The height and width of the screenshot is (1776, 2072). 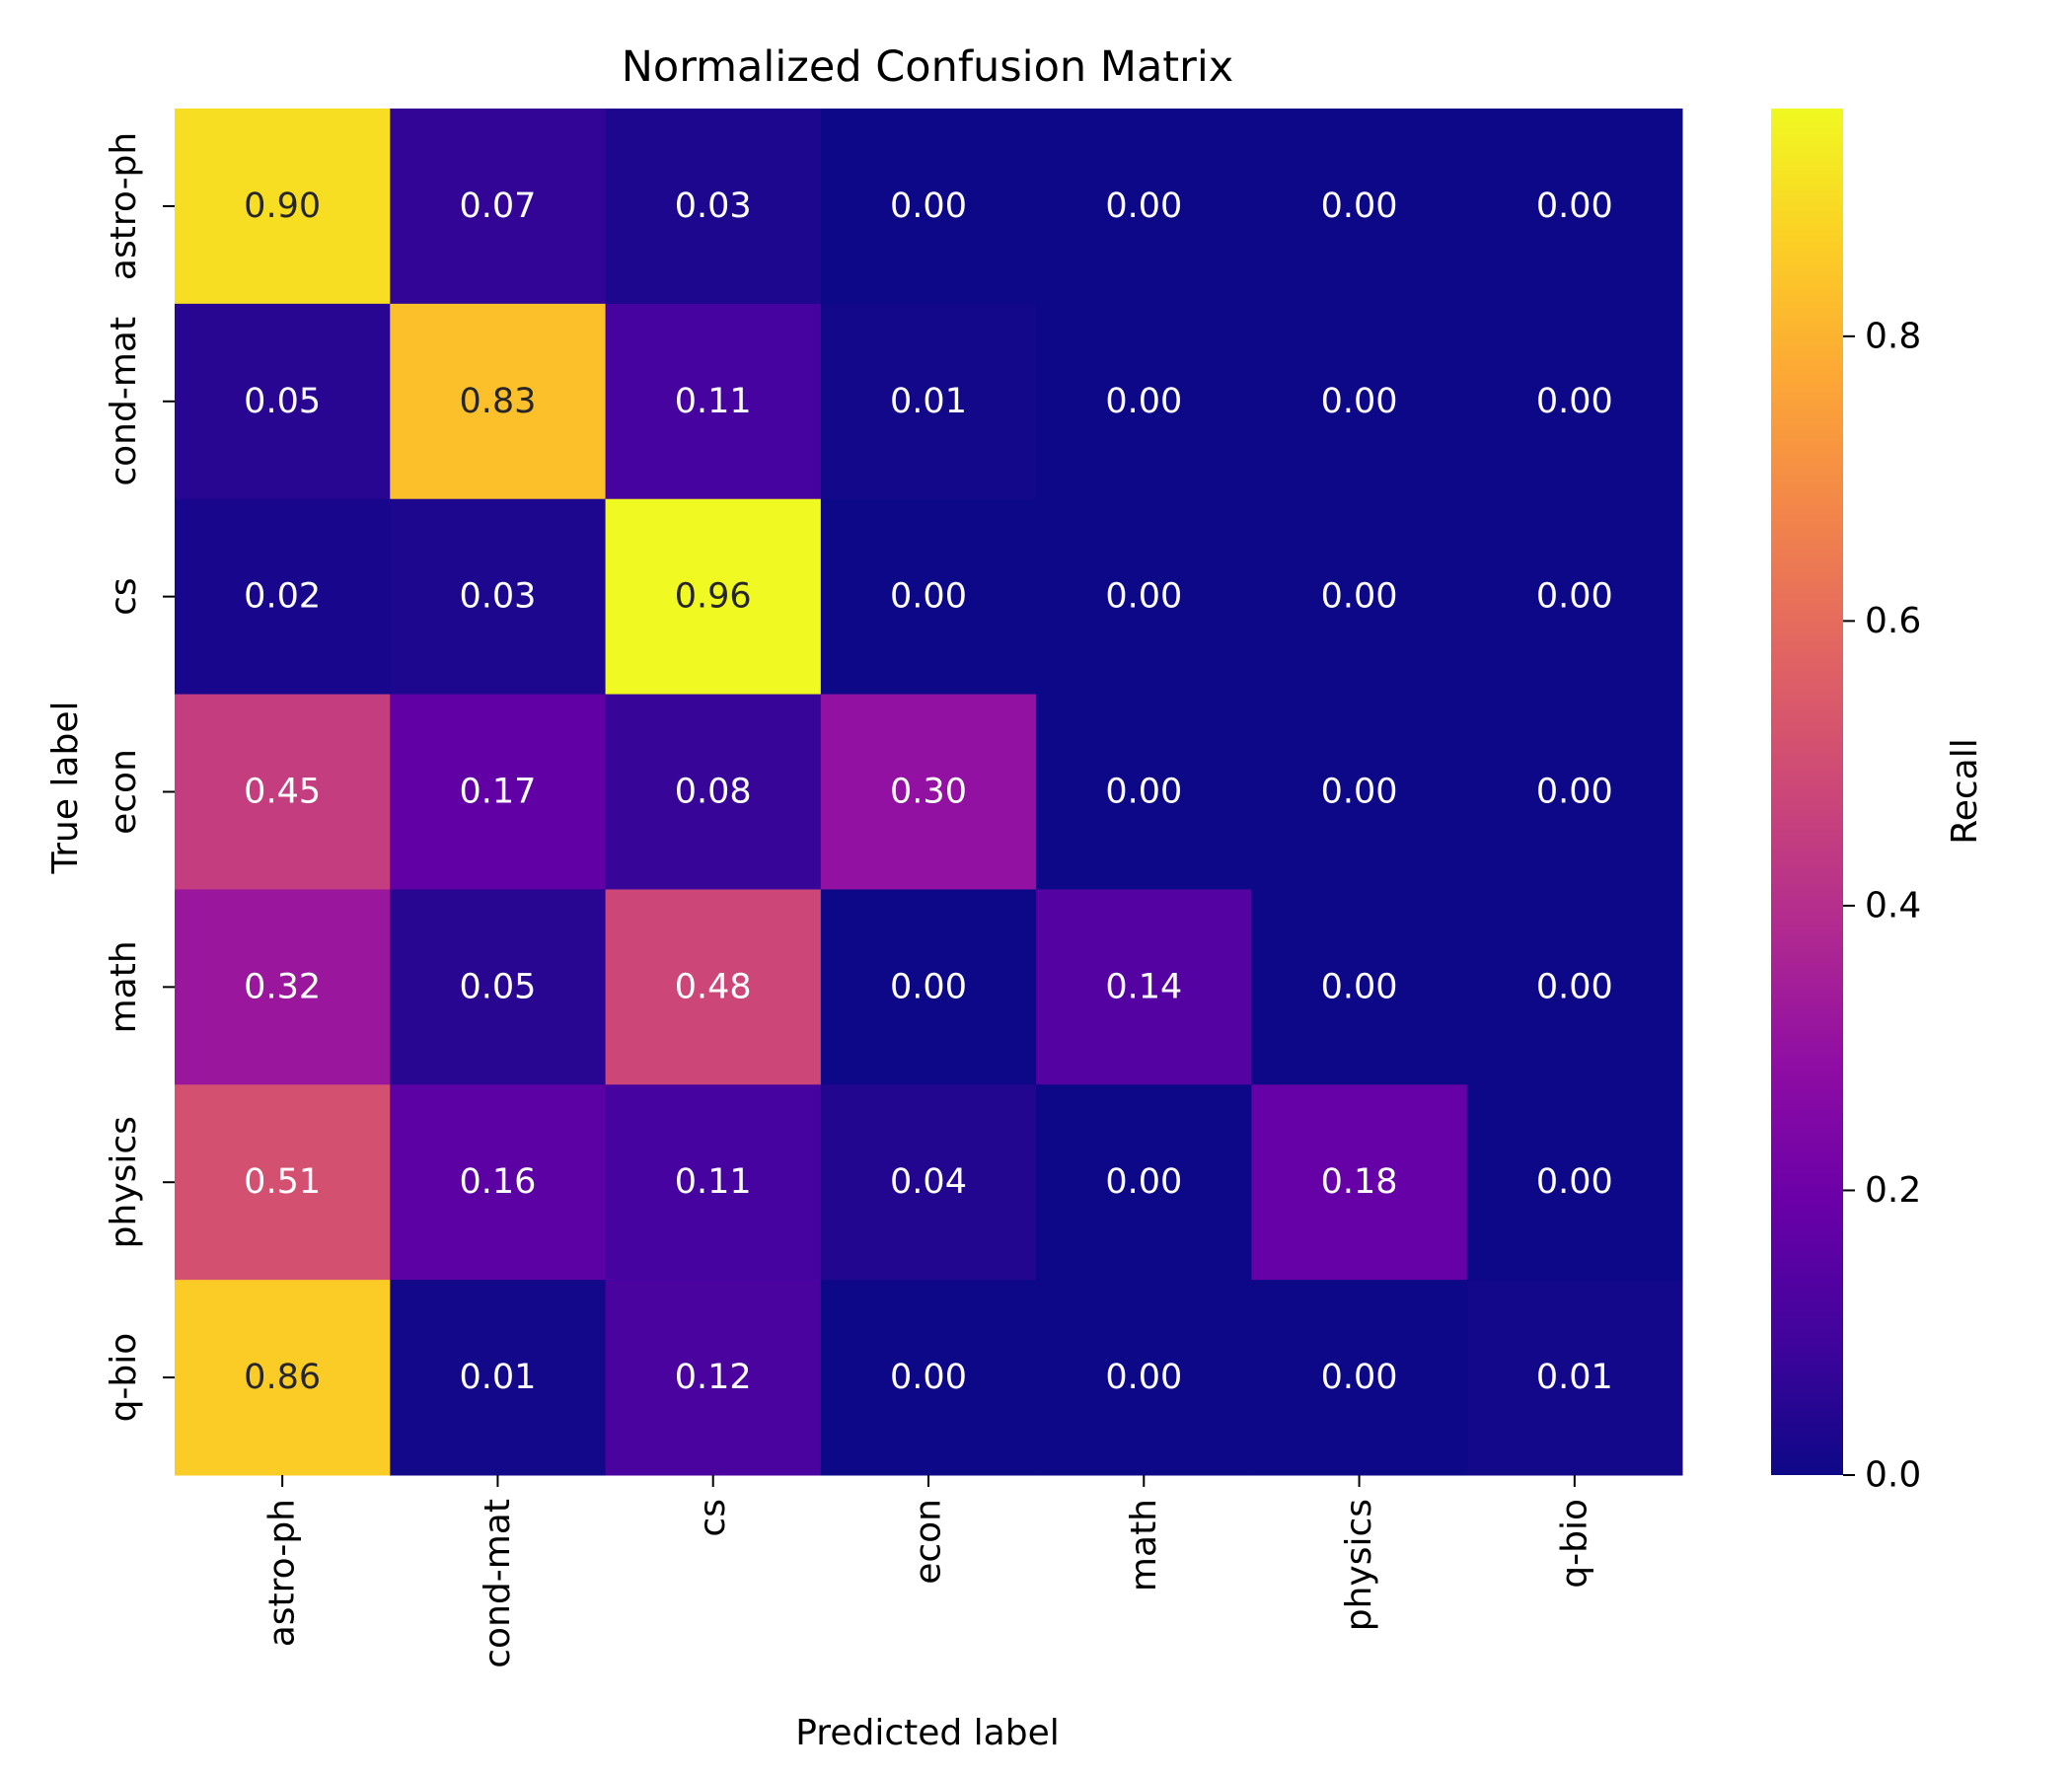 What do you see at coordinates (929, 1542) in the screenshot?
I see `x-tick-label: econ` at bounding box center [929, 1542].